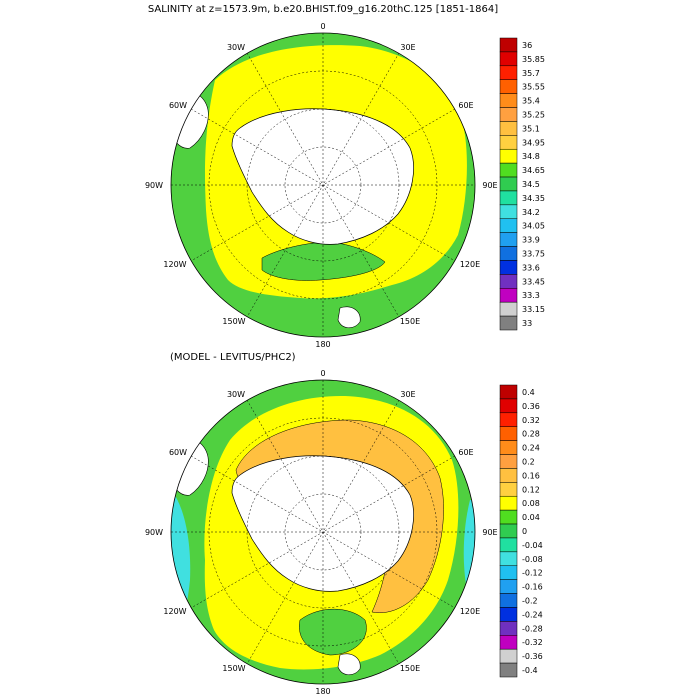 Image resolution: width=700 pixels, height=700 pixels. I want to click on bottom-title: (MODEL - LEVITUS/PHC2), so click(233, 357).